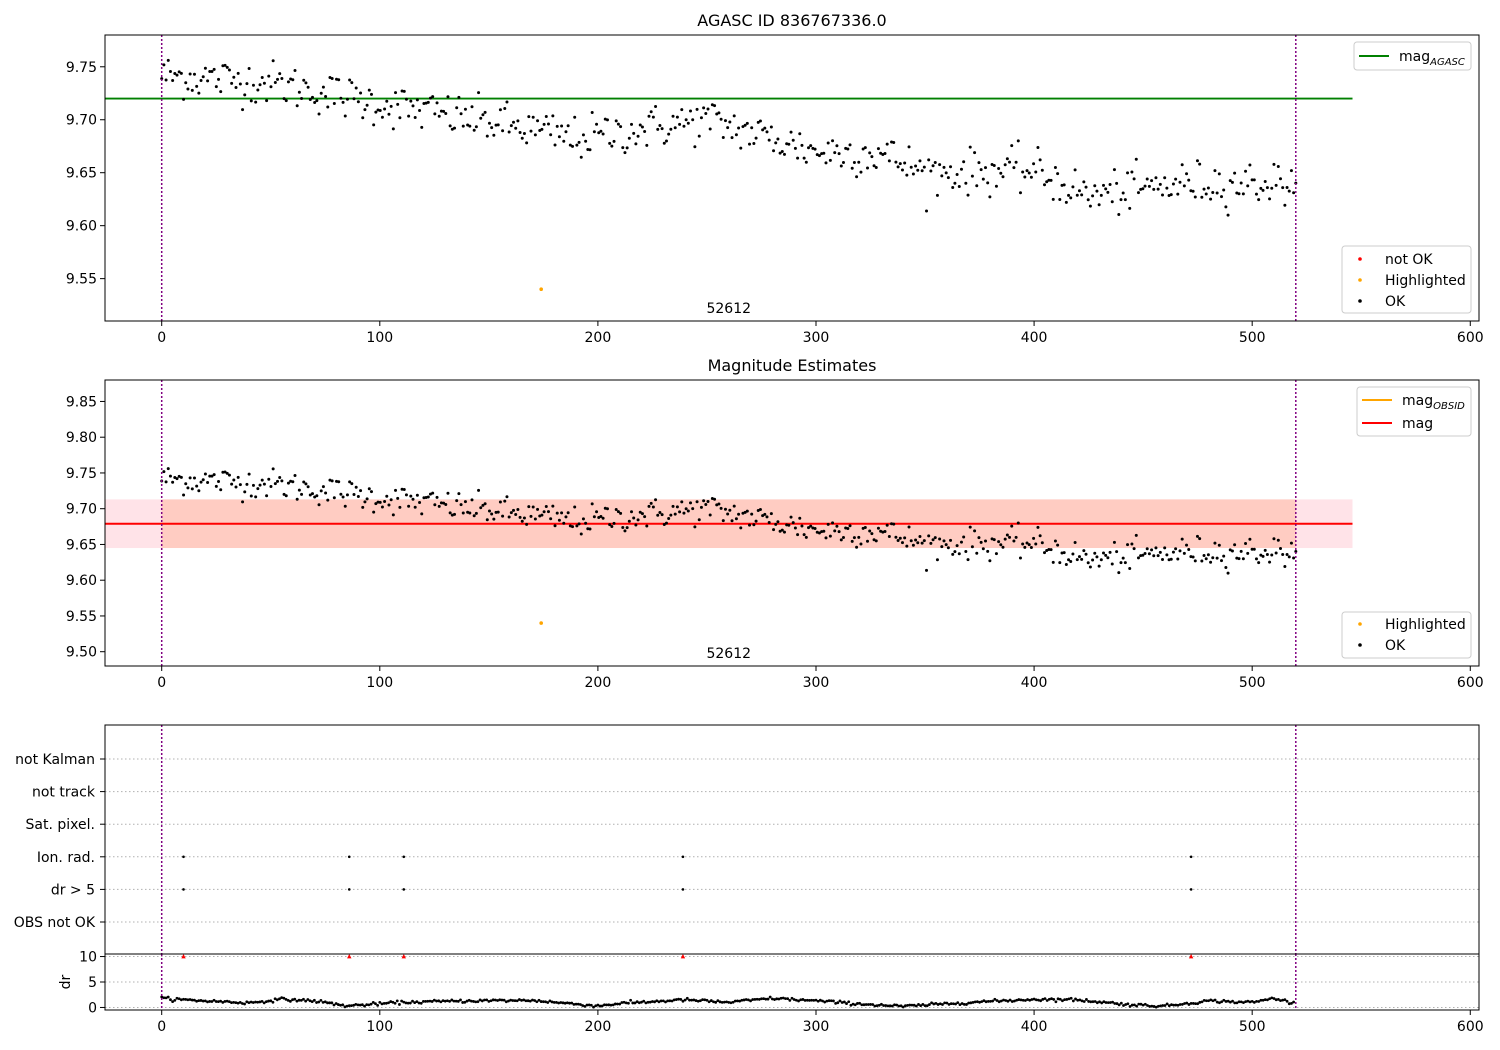 The height and width of the screenshot is (1050, 1500). What do you see at coordinates (81, 121) in the screenshot?
I see `y-tick-label: 9.70` at bounding box center [81, 121].